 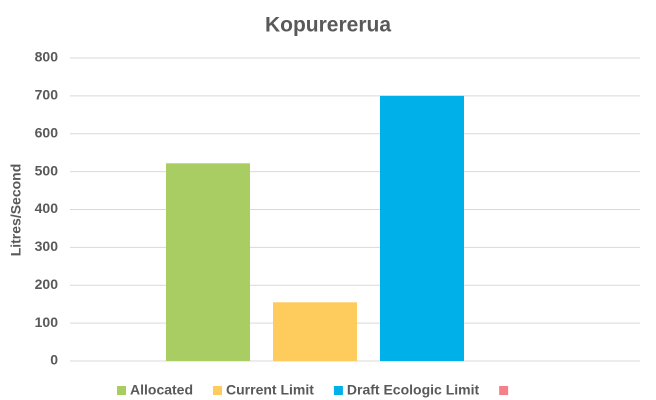 What do you see at coordinates (47, 95) in the screenshot?
I see `y-tick-label: 700` at bounding box center [47, 95].